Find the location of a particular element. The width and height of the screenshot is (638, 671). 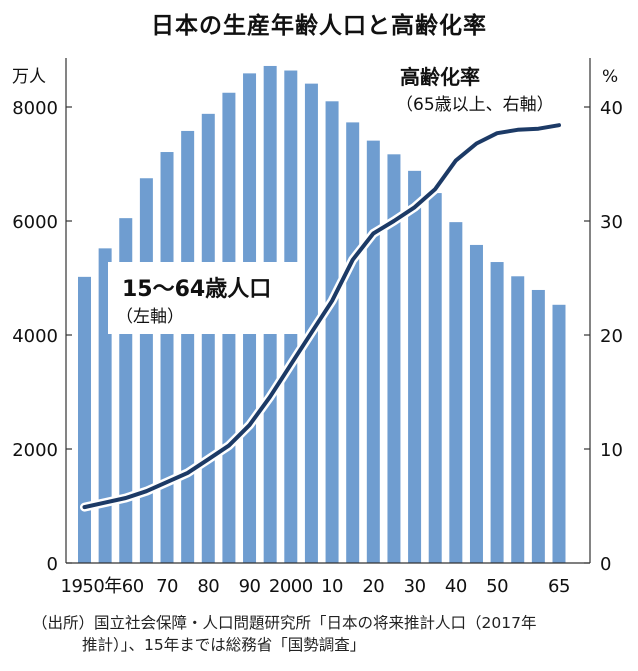

bar-2020 is located at coordinates (373, 351).